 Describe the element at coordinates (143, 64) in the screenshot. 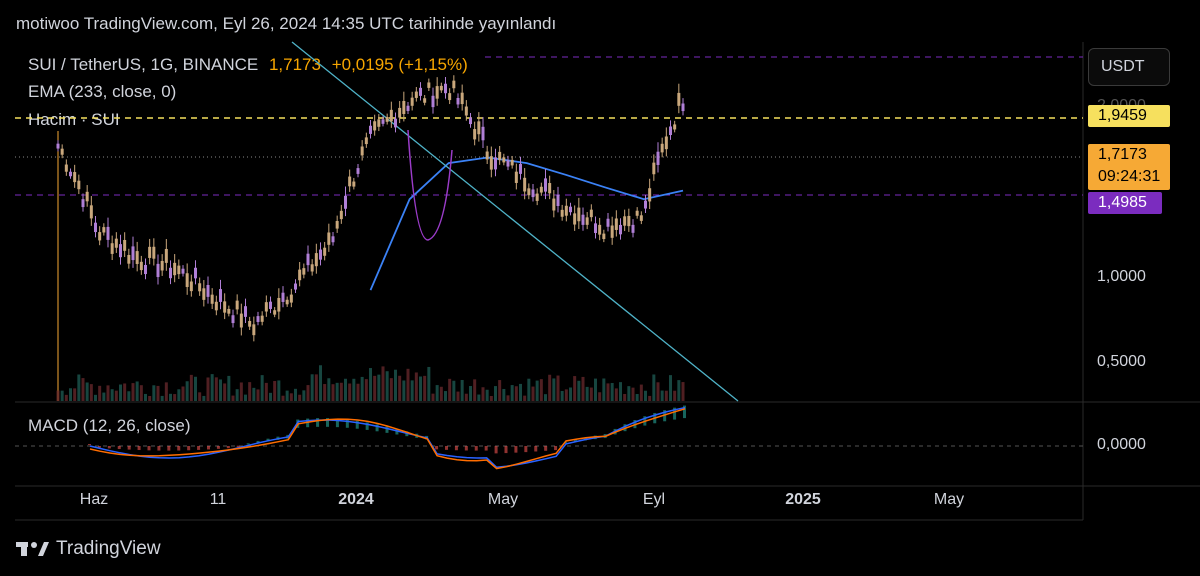

I see `symbol-name: SUI / TetherUS, 1G, BINANCE` at that location.